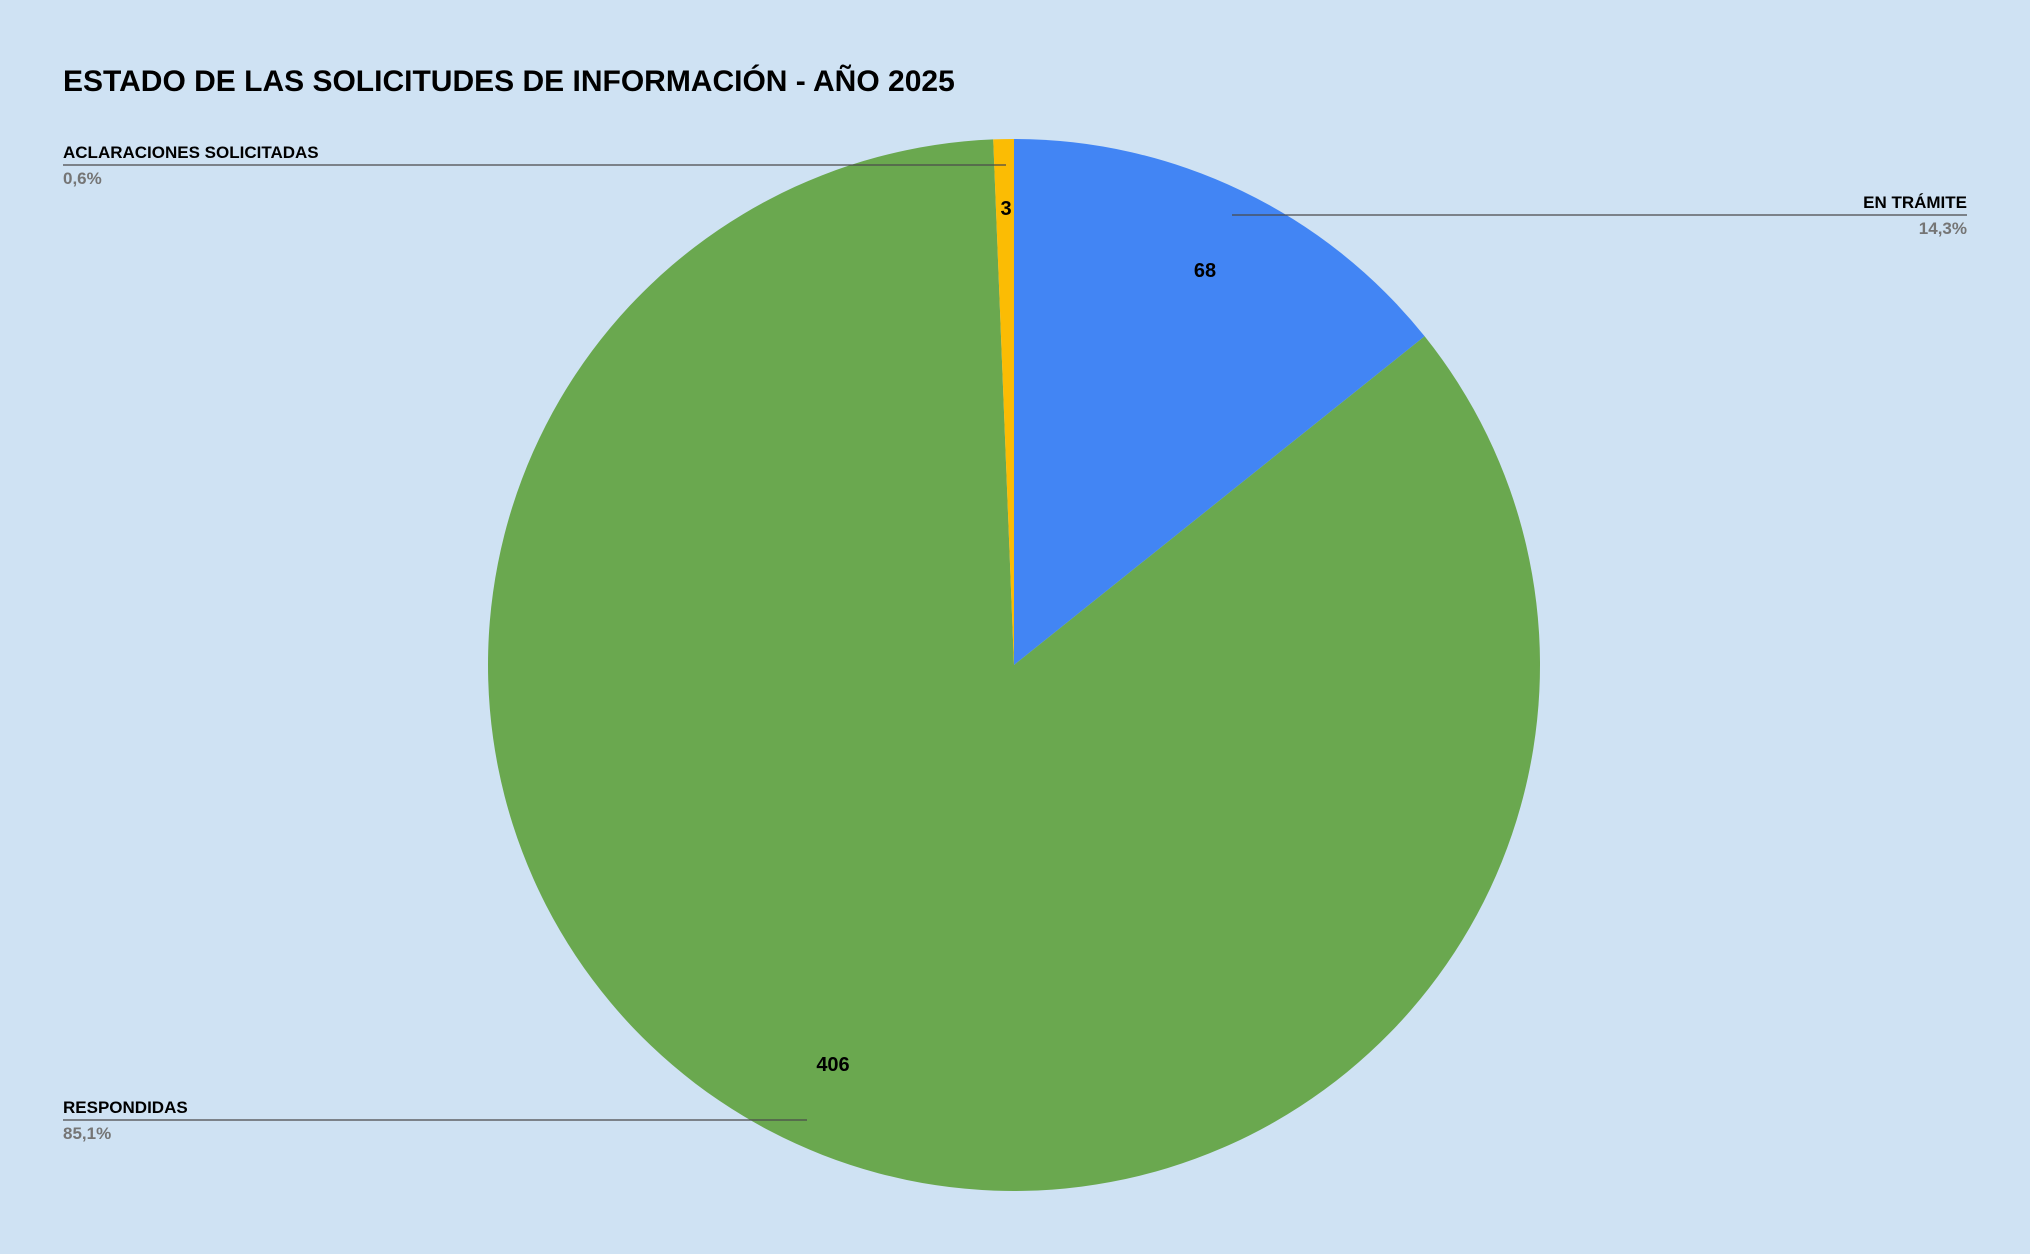 The height and width of the screenshot is (1254, 2030). I want to click on callout-label-aclaraciones: ACLARACIONES SOLICITADAS, so click(191, 152).